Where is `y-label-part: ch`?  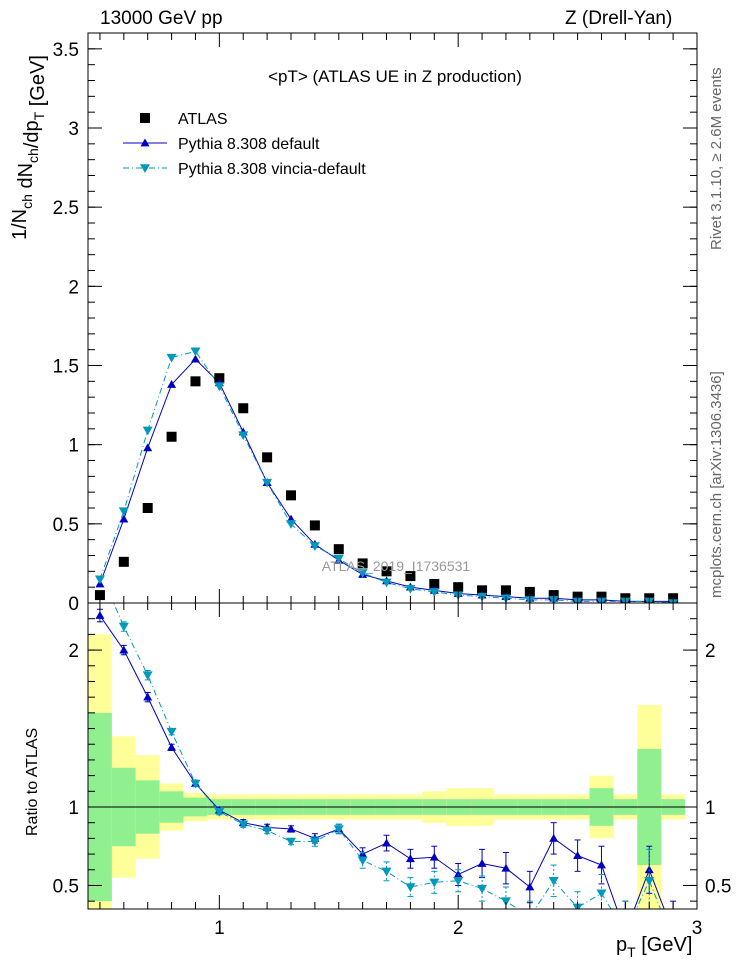
y-label-part: ch is located at coordinates (27, 201).